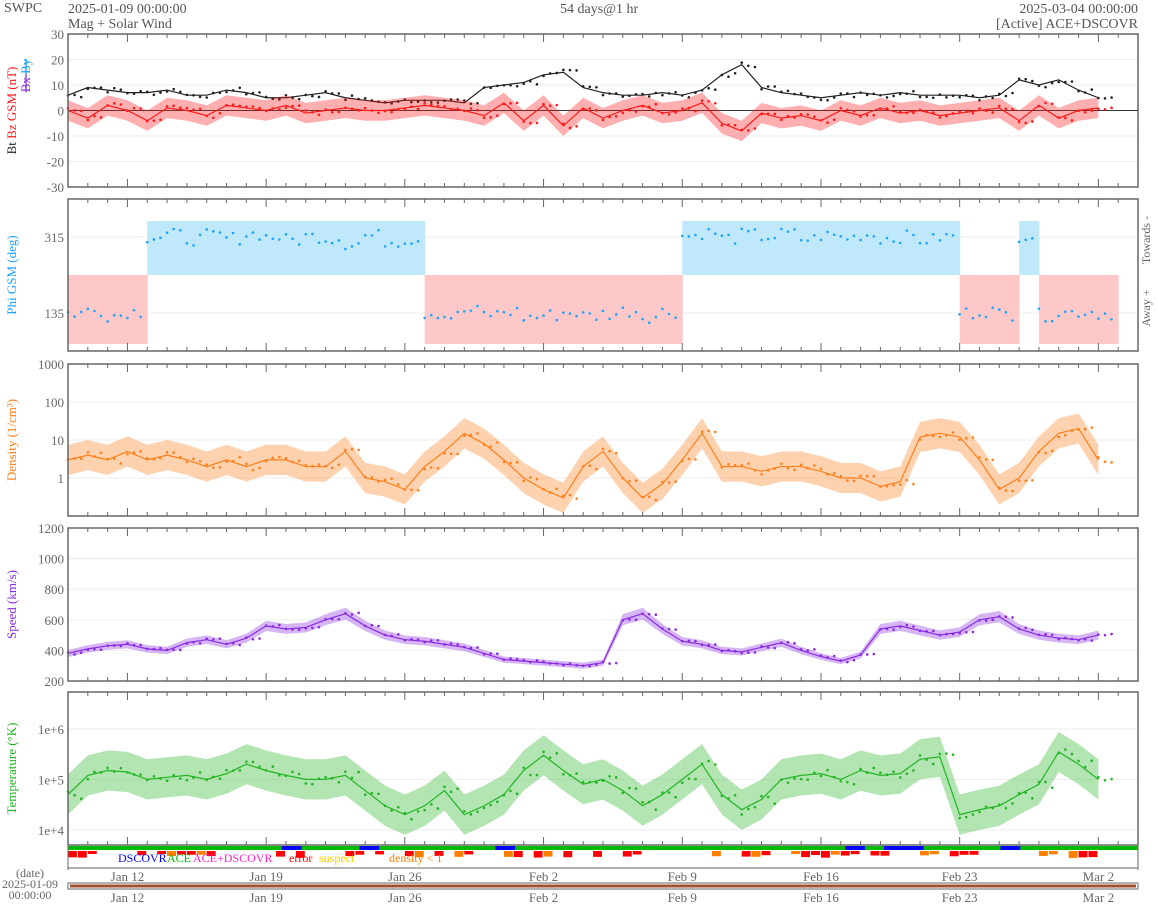 This screenshot has width=1158, height=905. I want to click on mag-ytick-label: 20, so click(57, 60).